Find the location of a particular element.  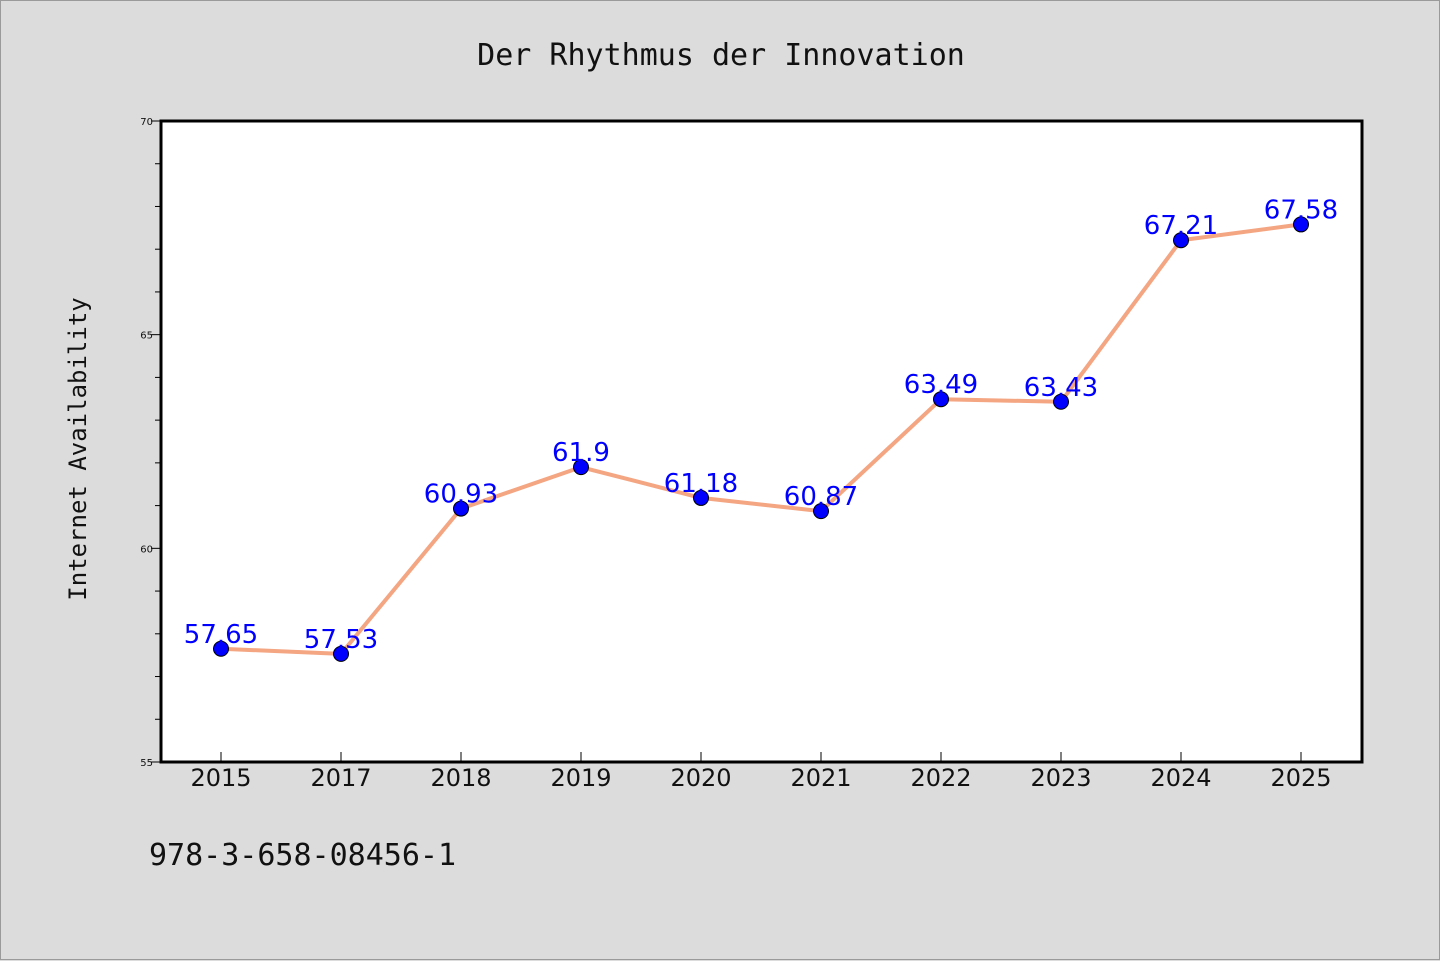

data-label: 63.43 is located at coordinates (1061, 388).